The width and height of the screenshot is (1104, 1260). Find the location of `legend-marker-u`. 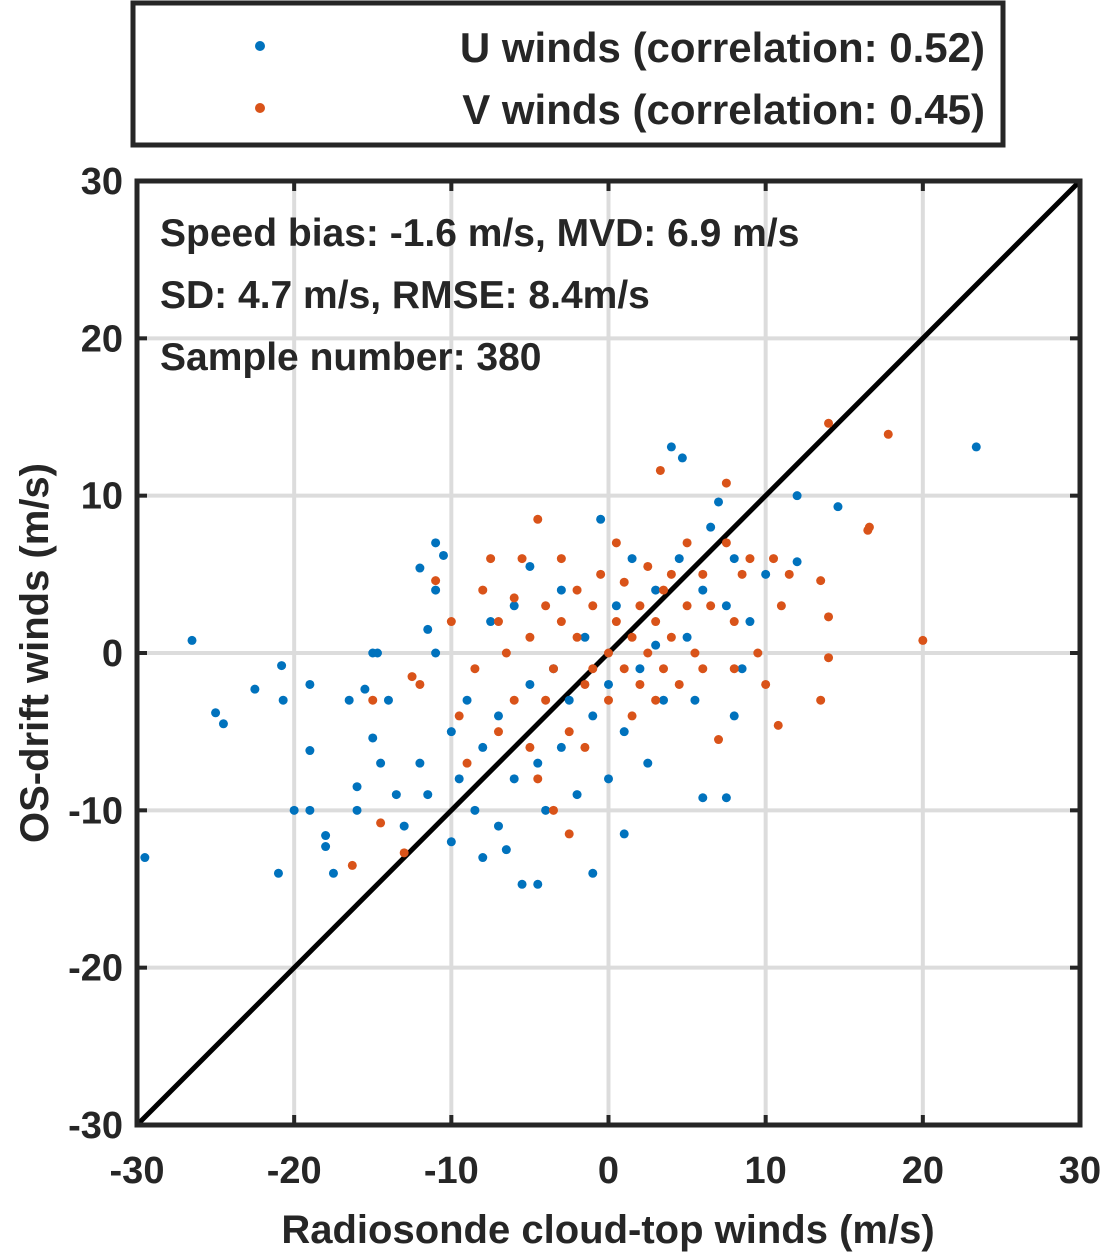

legend-marker-u is located at coordinates (260, 46).